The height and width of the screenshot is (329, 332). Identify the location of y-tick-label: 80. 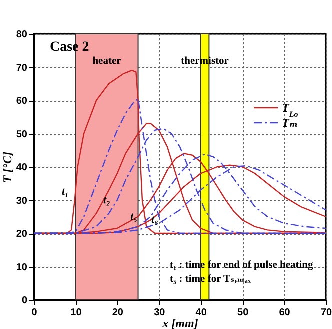
(22, 35).